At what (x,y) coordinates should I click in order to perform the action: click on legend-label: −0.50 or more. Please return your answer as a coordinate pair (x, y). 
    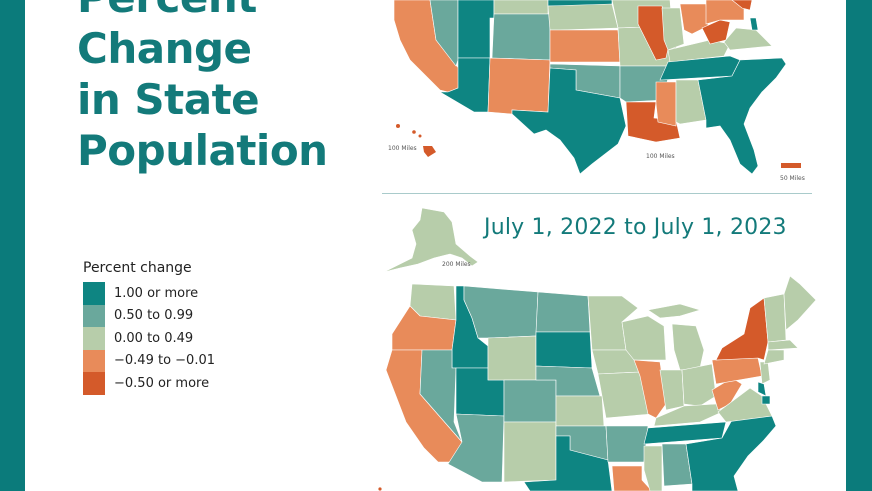
    Looking at the image, I should click on (162, 383).